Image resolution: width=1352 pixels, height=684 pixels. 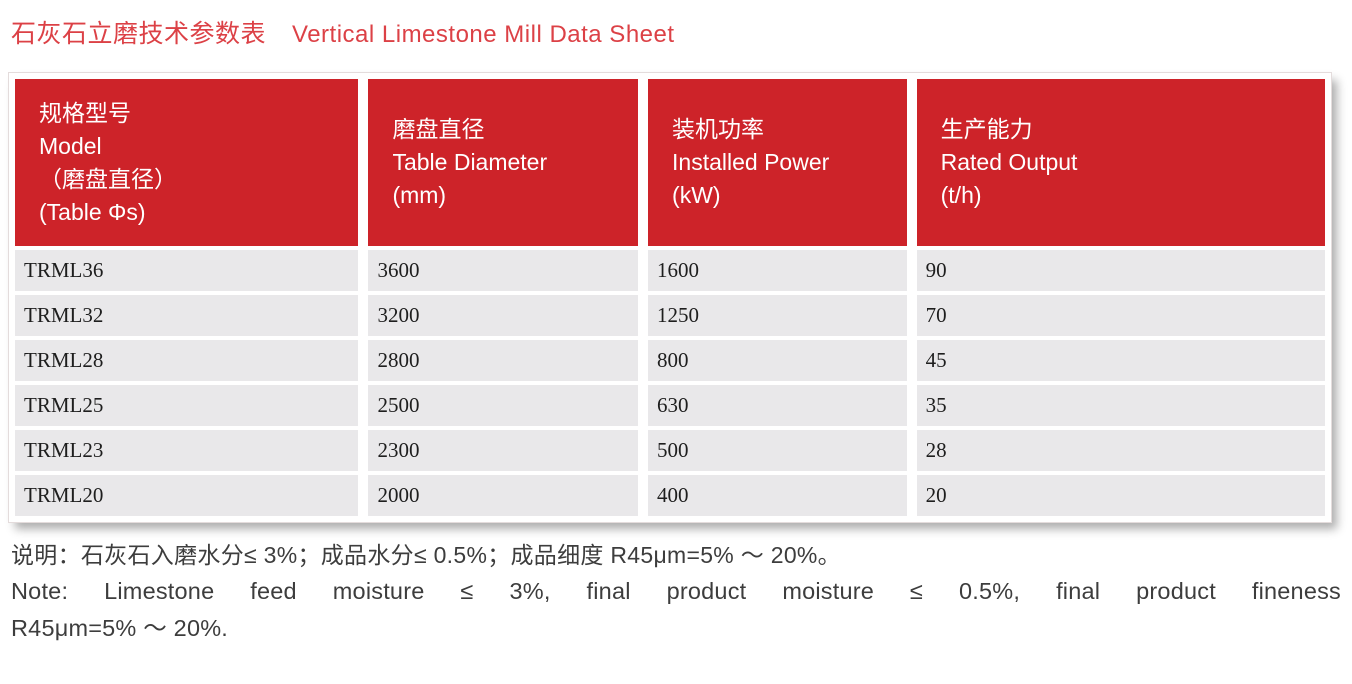 I want to click on cell-model: TRML36, so click(x=187, y=270).